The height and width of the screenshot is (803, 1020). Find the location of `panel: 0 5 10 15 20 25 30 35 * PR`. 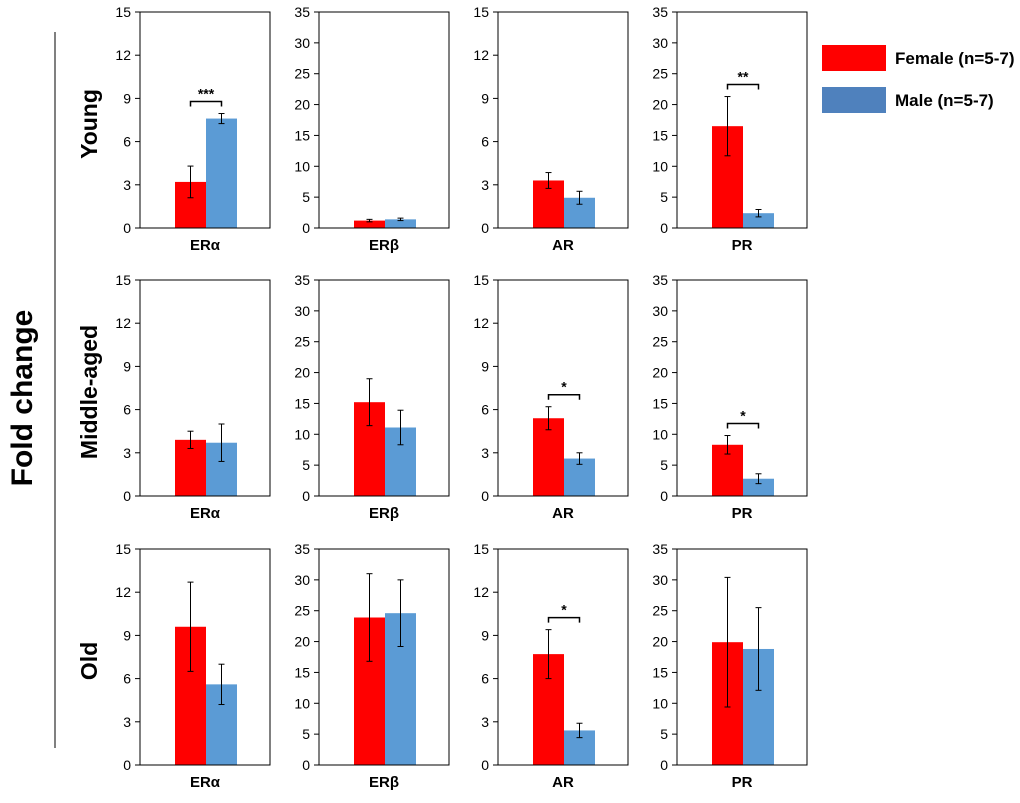

panel: 0 5 10 15 20 25 30 35 * PR is located at coordinates (730, 397).